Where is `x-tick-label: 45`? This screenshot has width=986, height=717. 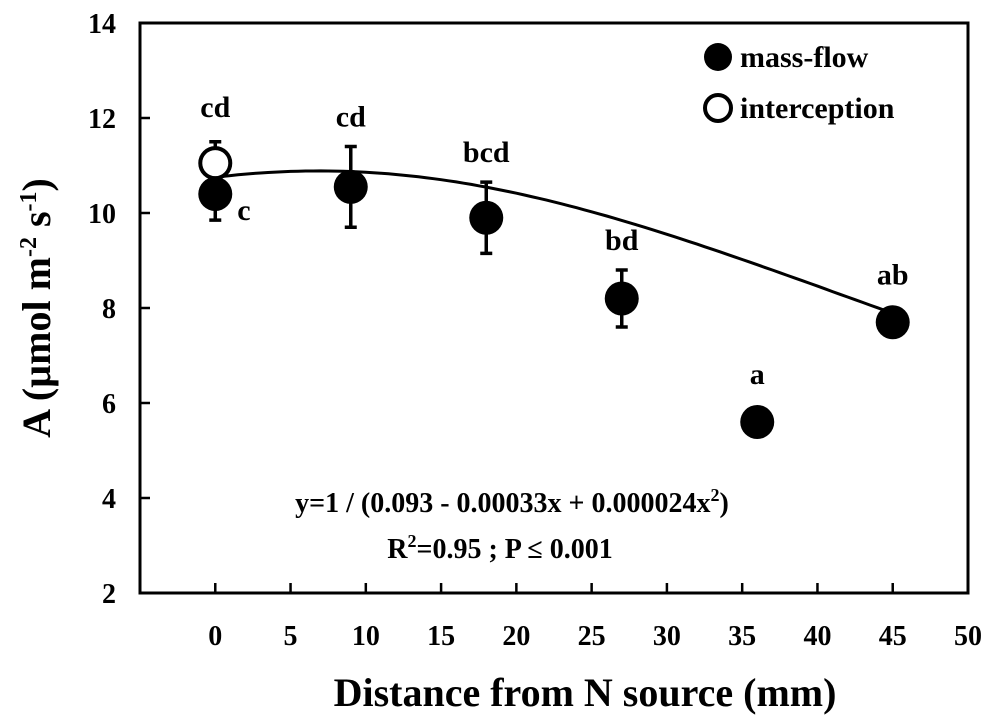
x-tick-label: 45 is located at coordinates (893, 636).